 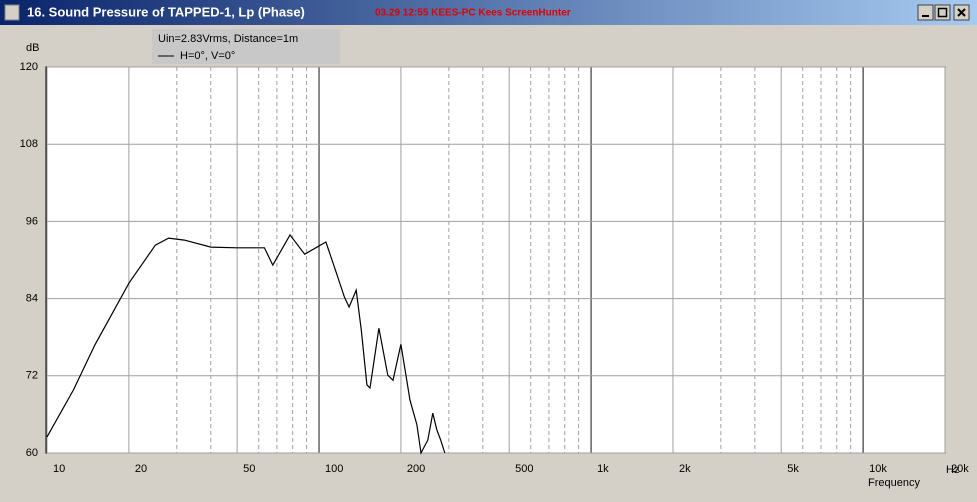 What do you see at coordinates (952, 470) in the screenshot?
I see `x-unit: Hz` at bounding box center [952, 470].